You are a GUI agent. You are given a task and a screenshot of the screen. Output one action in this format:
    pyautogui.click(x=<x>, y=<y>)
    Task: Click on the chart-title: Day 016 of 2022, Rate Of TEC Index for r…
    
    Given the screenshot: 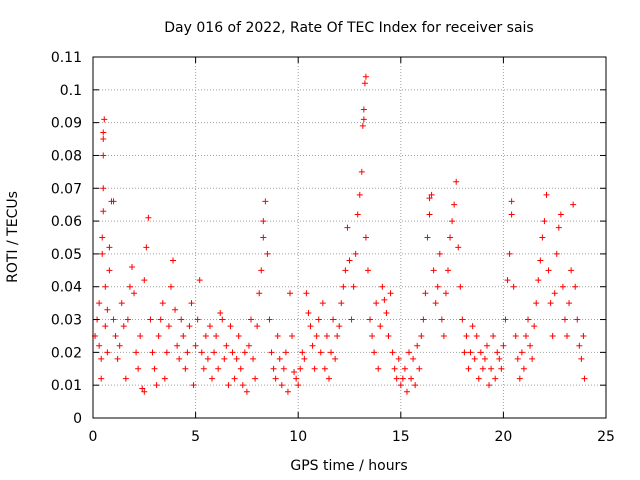 What is the action you would take?
    pyautogui.click(x=348, y=28)
    